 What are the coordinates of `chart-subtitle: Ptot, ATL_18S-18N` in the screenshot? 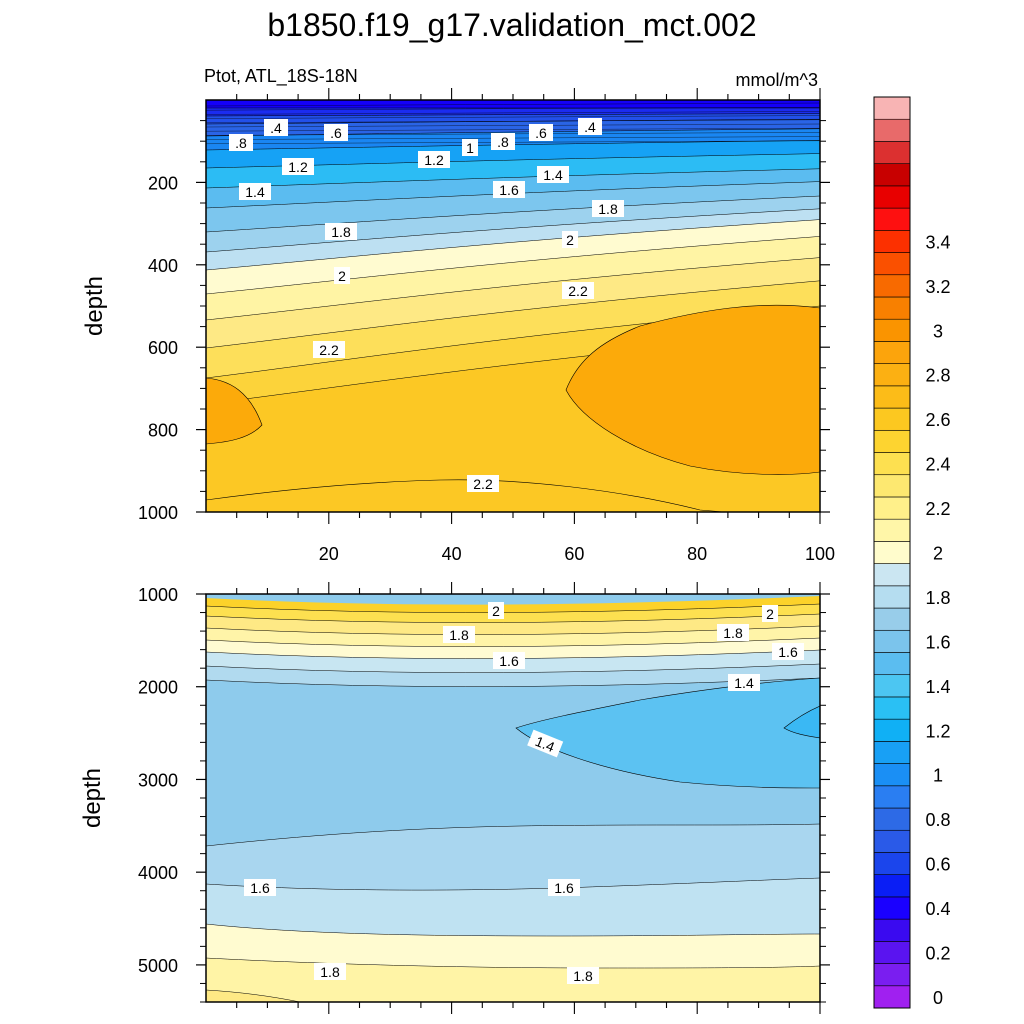 It's located at (281, 76).